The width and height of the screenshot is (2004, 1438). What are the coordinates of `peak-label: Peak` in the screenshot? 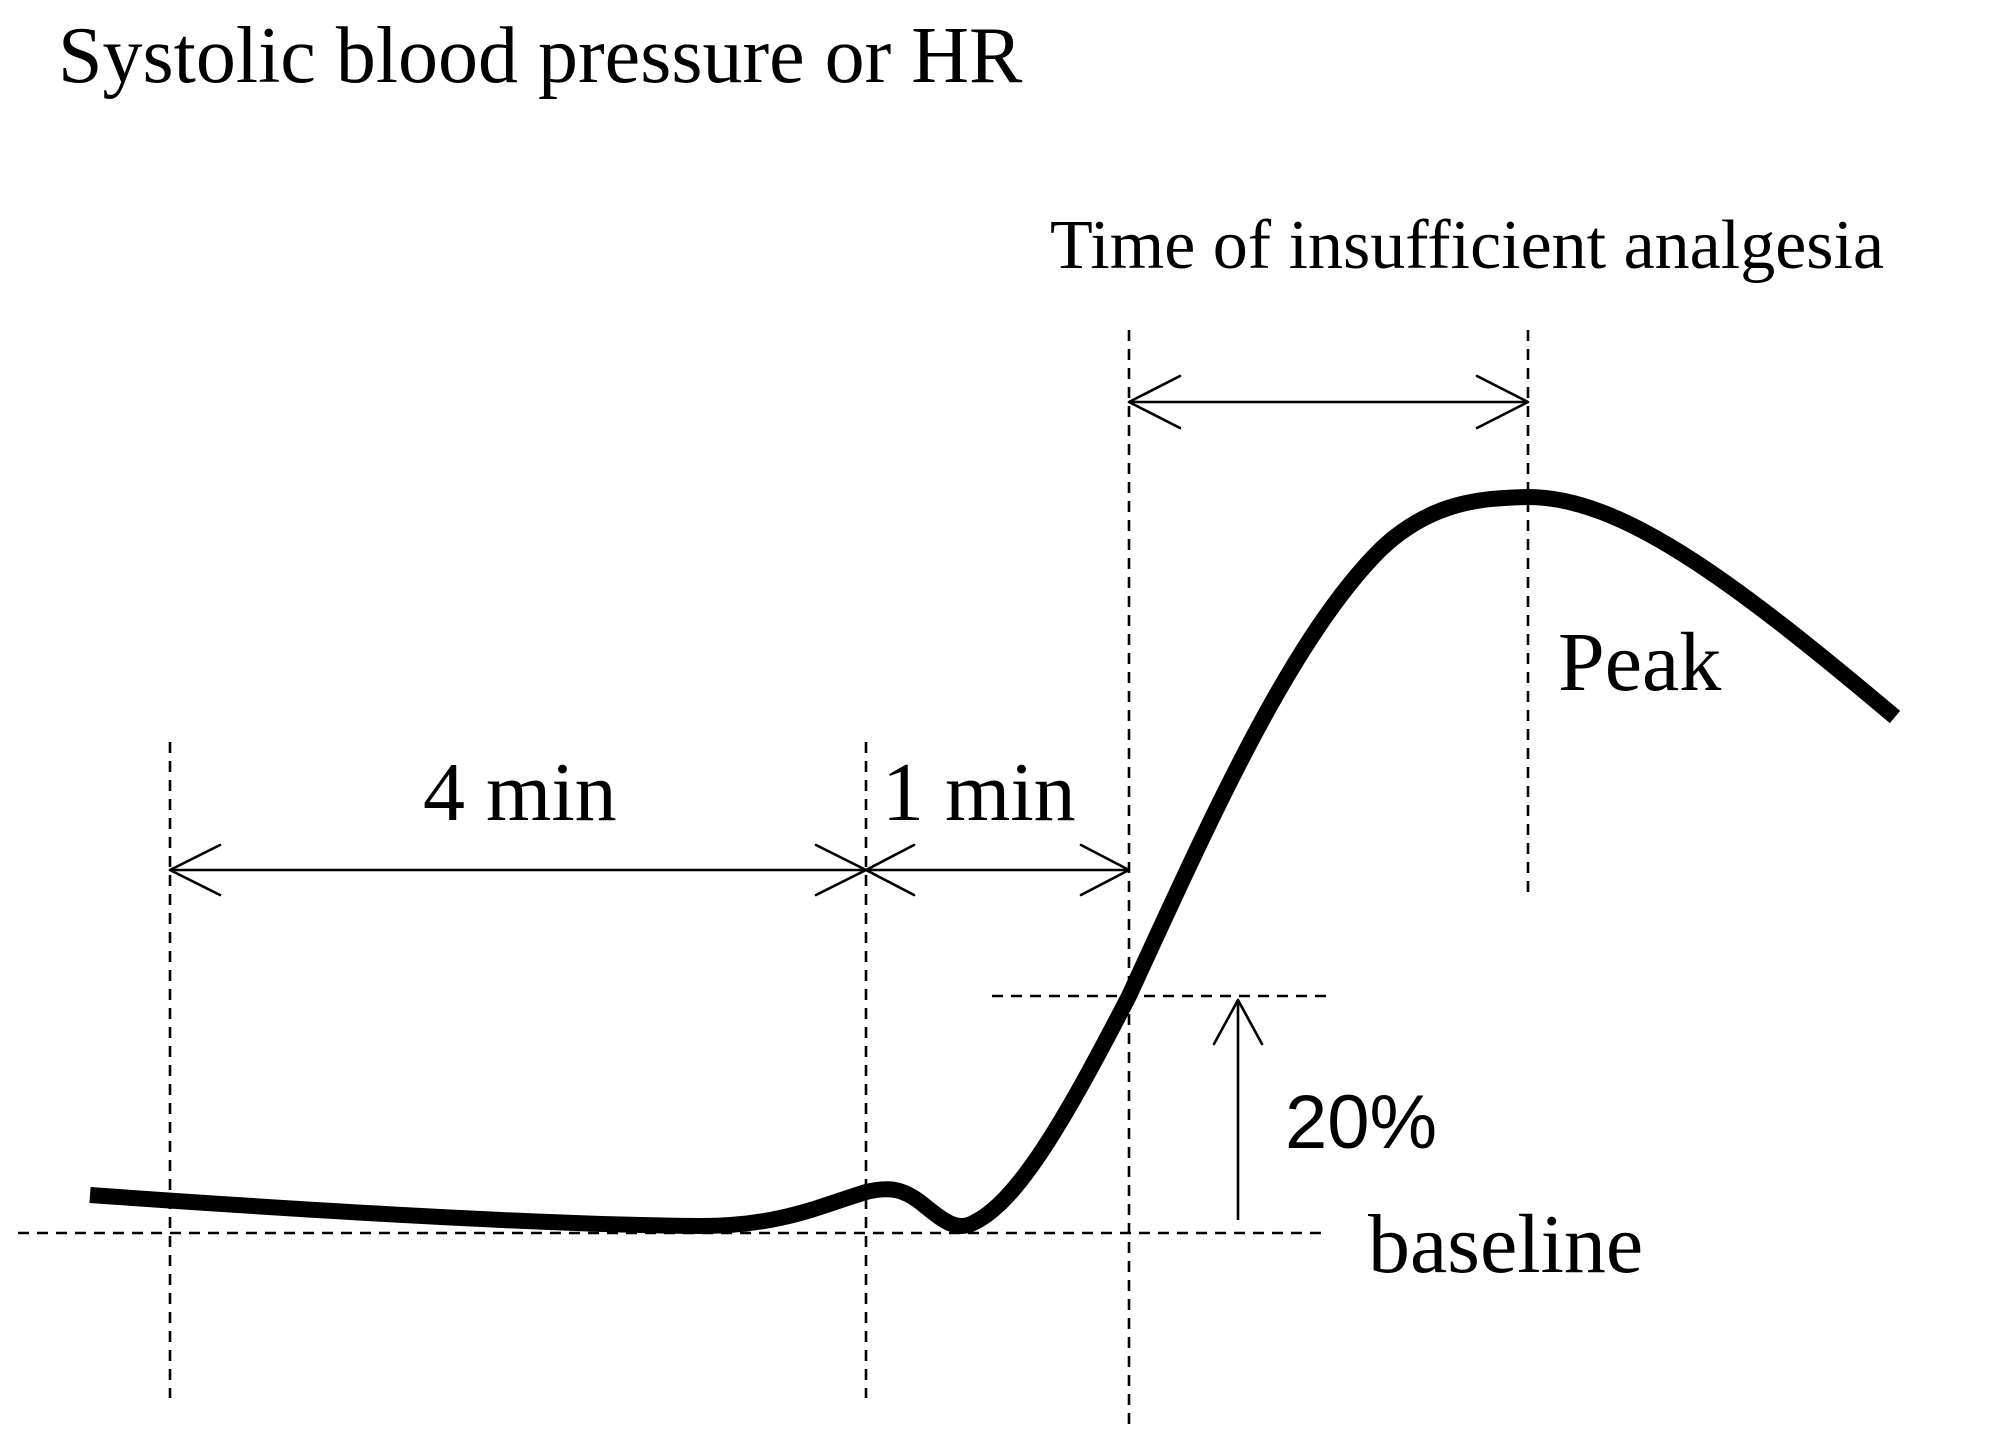 It's located at (1639, 662).